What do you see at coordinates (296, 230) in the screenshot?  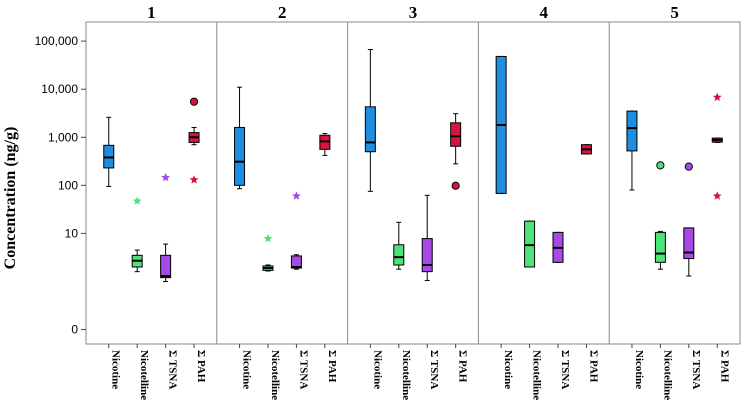 I see `box-2-Σ TSNA` at bounding box center [296, 230].